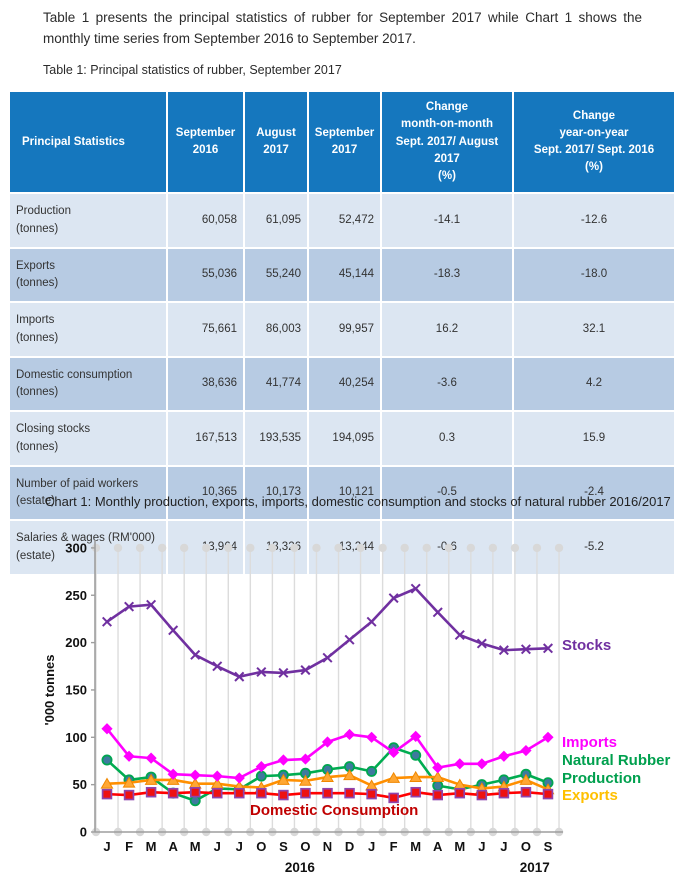  What do you see at coordinates (349, 846) in the screenshot?
I see `x-tick-label: D` at bounding box center [349, 846].